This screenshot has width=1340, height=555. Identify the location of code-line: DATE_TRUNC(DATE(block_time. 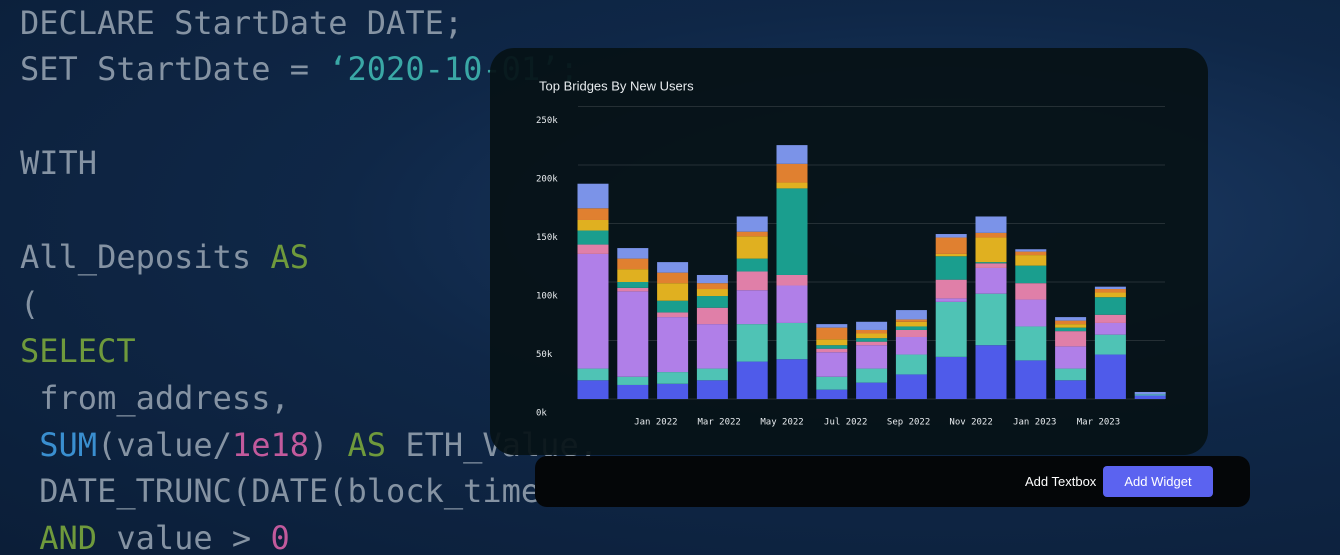
(280, 491).